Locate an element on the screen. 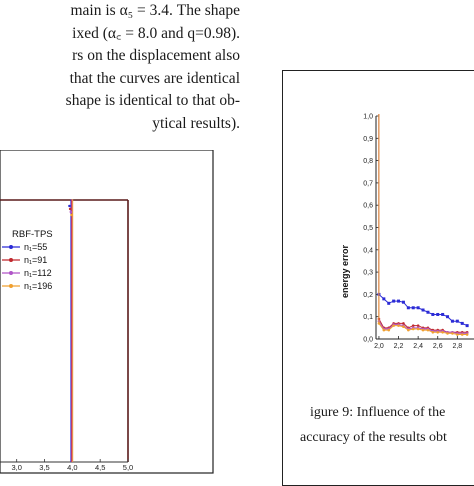 The width and height of the screenshot is (474, 486). x-tick-label: 2,4 is located at coordinates (418, 346).